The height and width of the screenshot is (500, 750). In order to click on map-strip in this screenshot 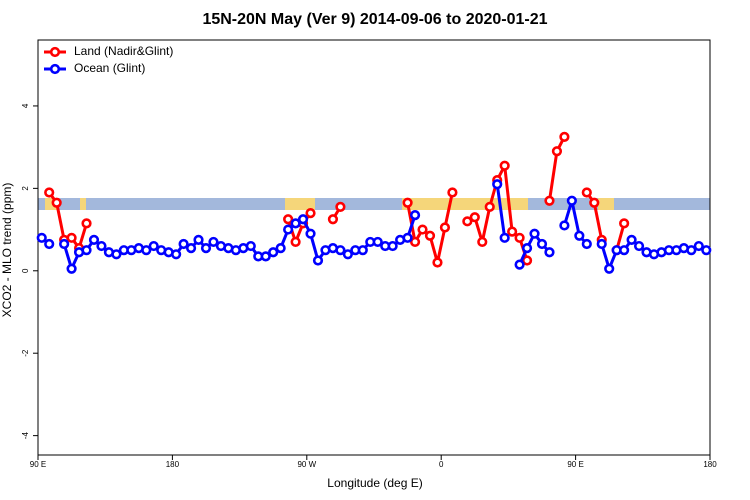, I will do `click(374, 204)`.